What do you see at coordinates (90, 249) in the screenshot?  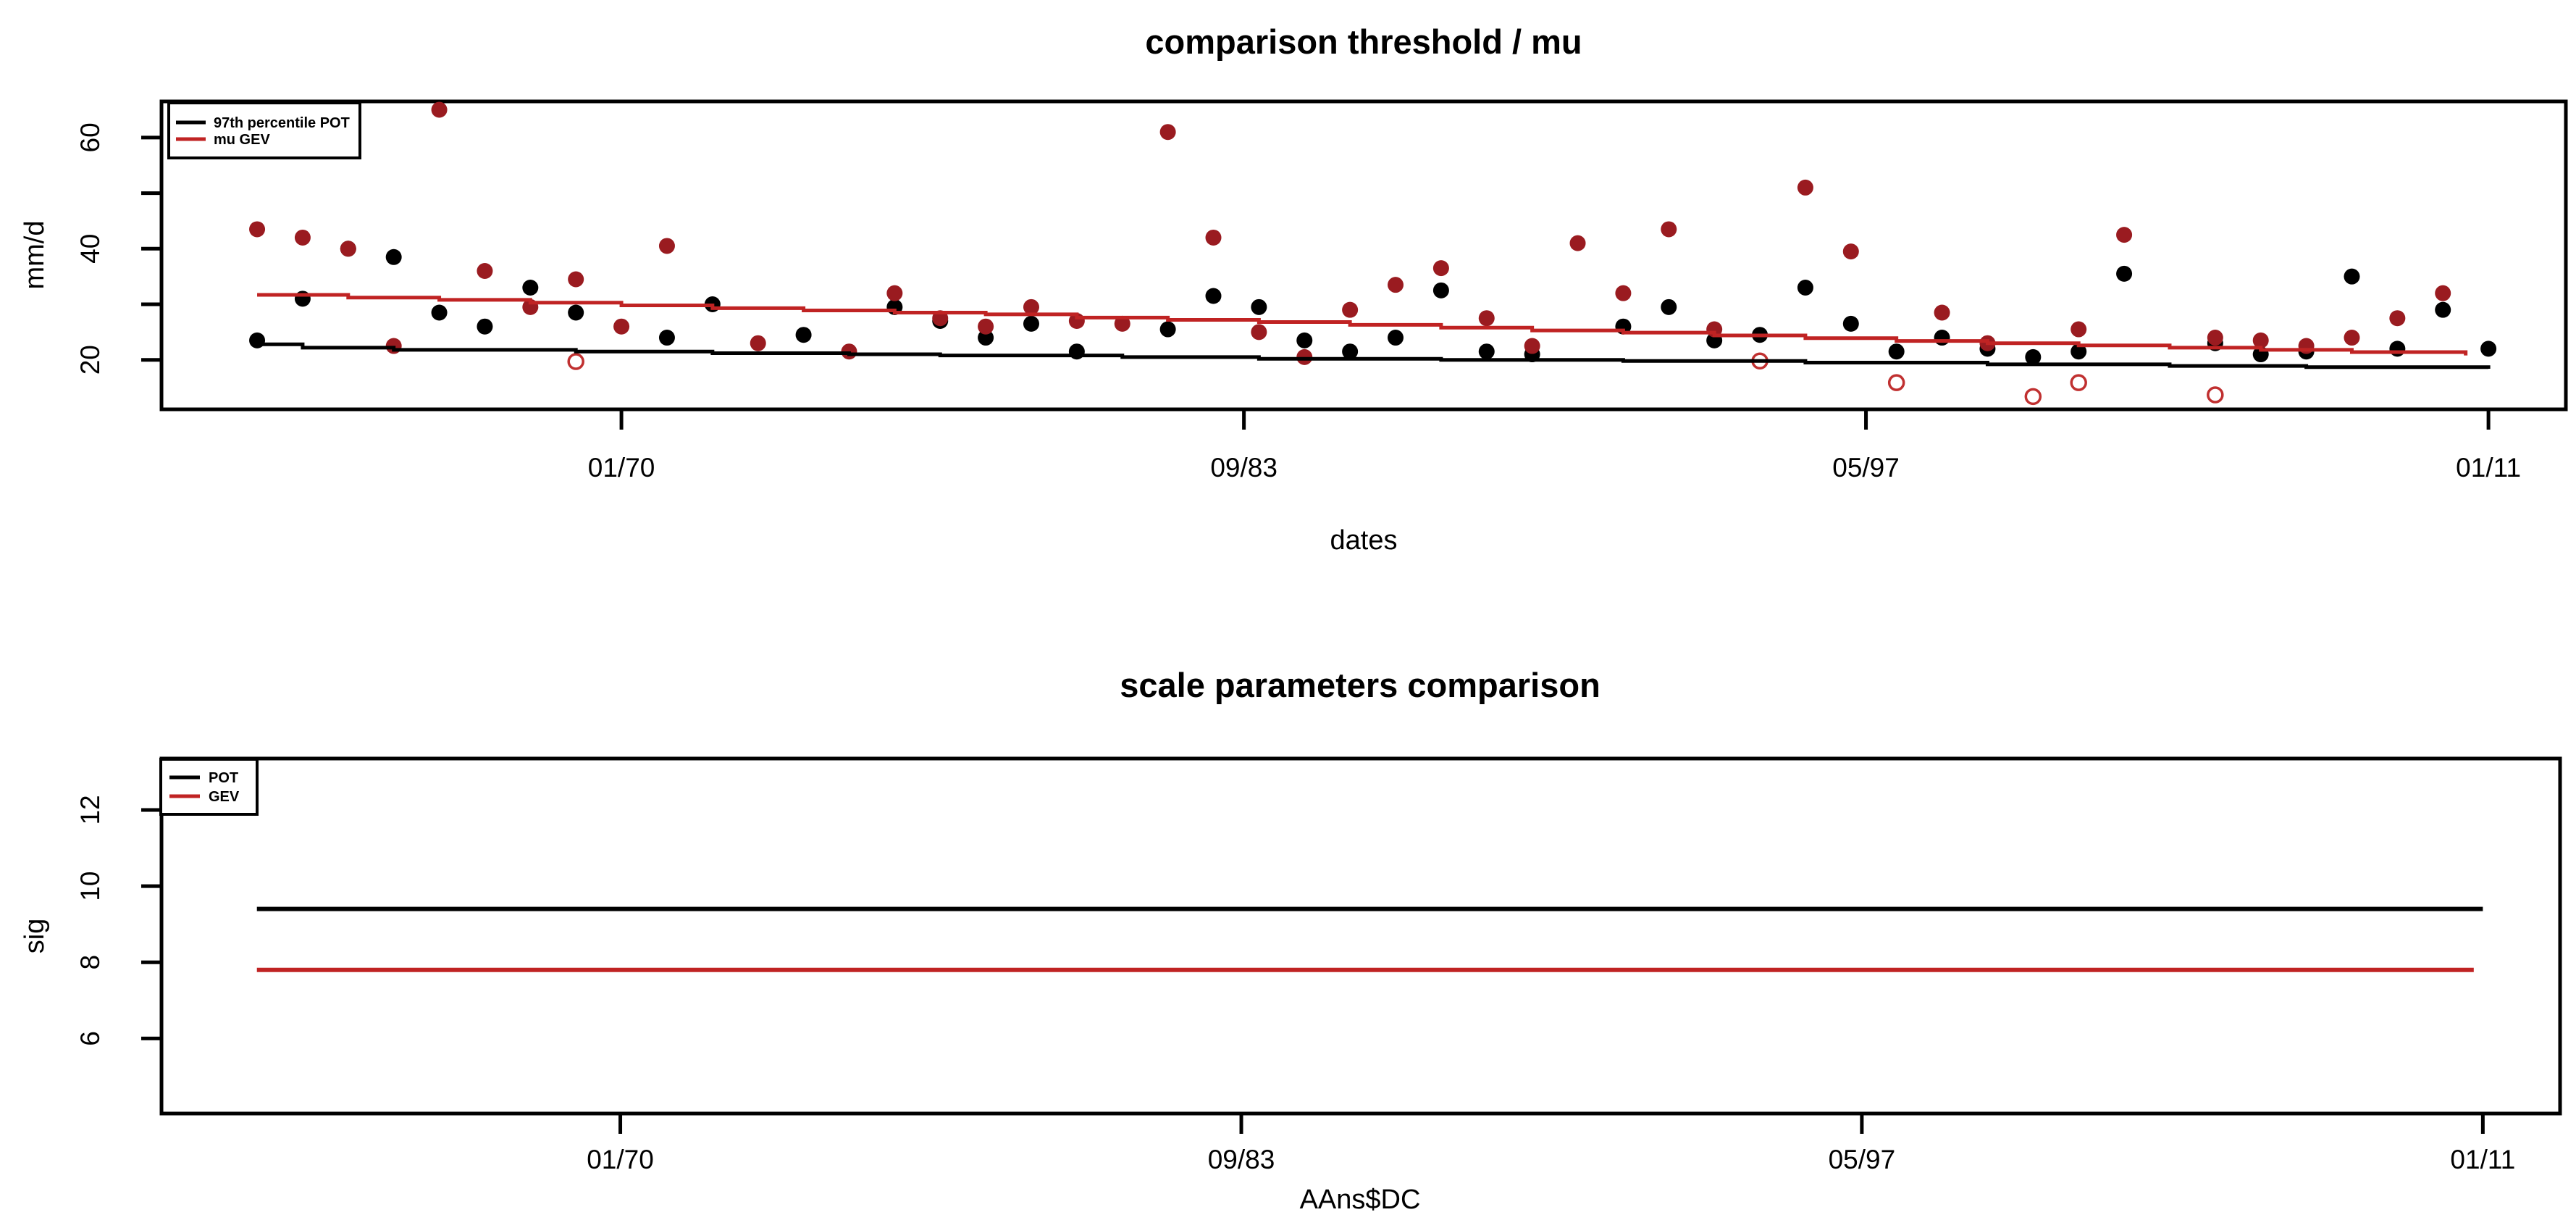 I see `y-tick-label: 40` at bounding box center [90, 249].